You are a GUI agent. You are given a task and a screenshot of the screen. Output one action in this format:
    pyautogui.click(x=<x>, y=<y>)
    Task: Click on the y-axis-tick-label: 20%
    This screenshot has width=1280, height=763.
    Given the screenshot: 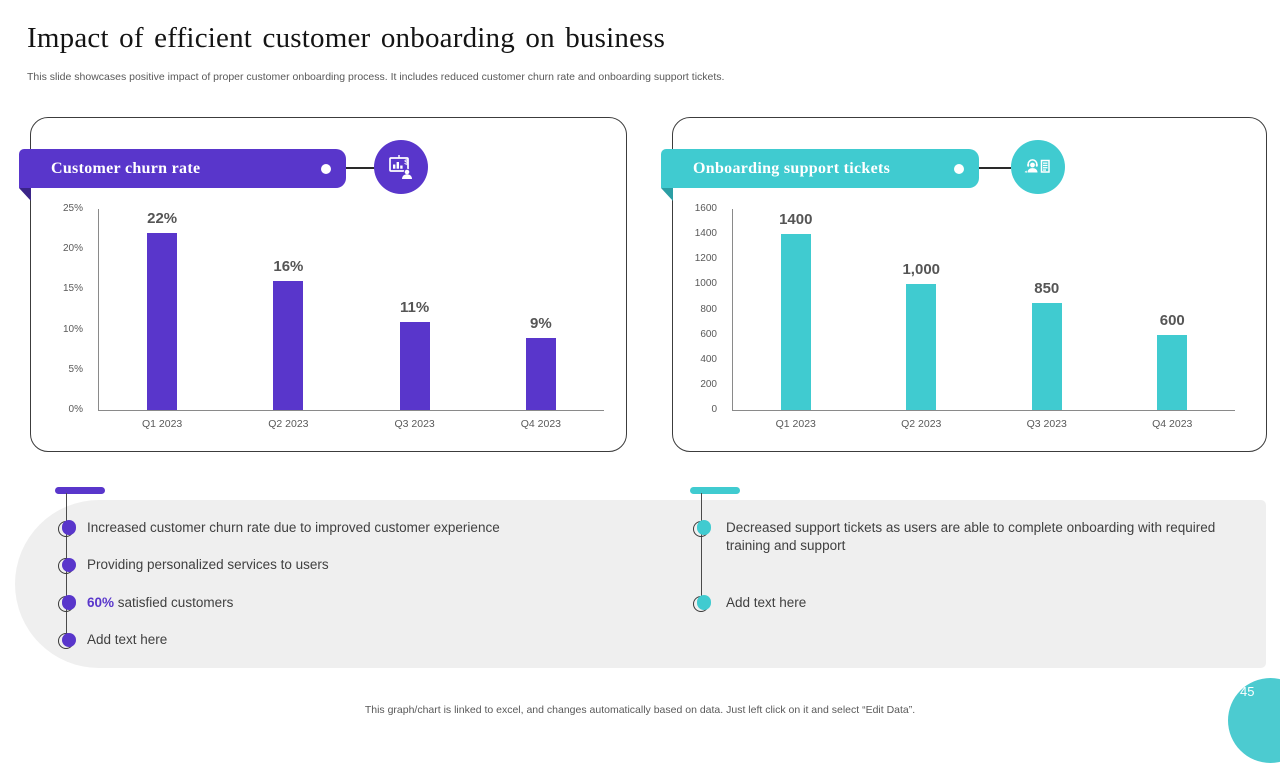 What is the action you would take?
    pyautogui.click(x=72, y=249)
    